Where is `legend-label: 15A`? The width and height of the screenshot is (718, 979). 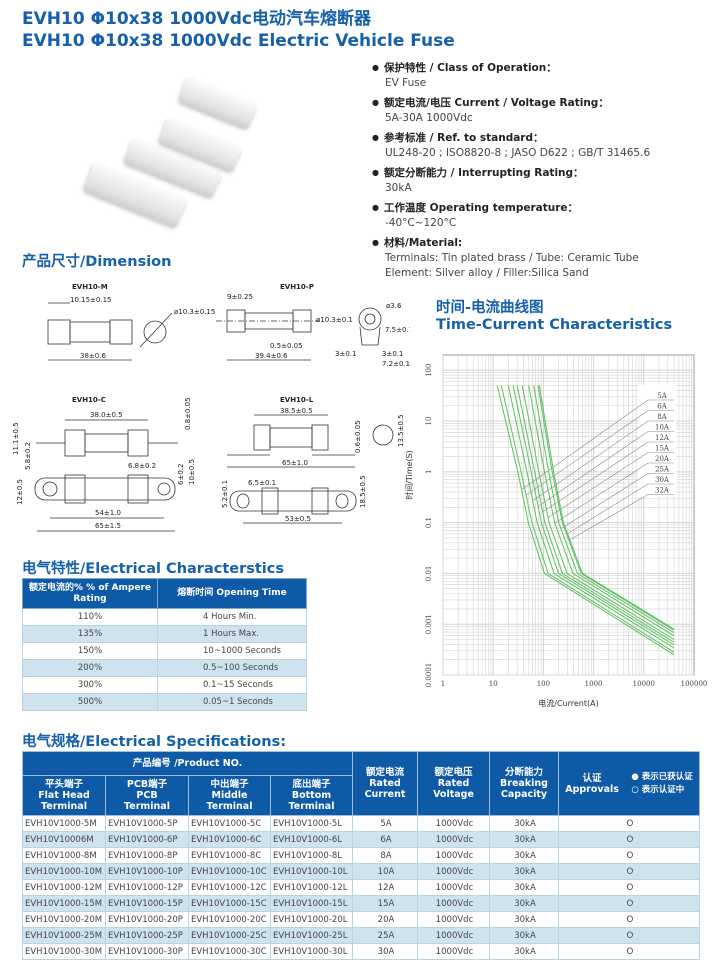
legend-label: 15A is located at coordinates (662, 449).